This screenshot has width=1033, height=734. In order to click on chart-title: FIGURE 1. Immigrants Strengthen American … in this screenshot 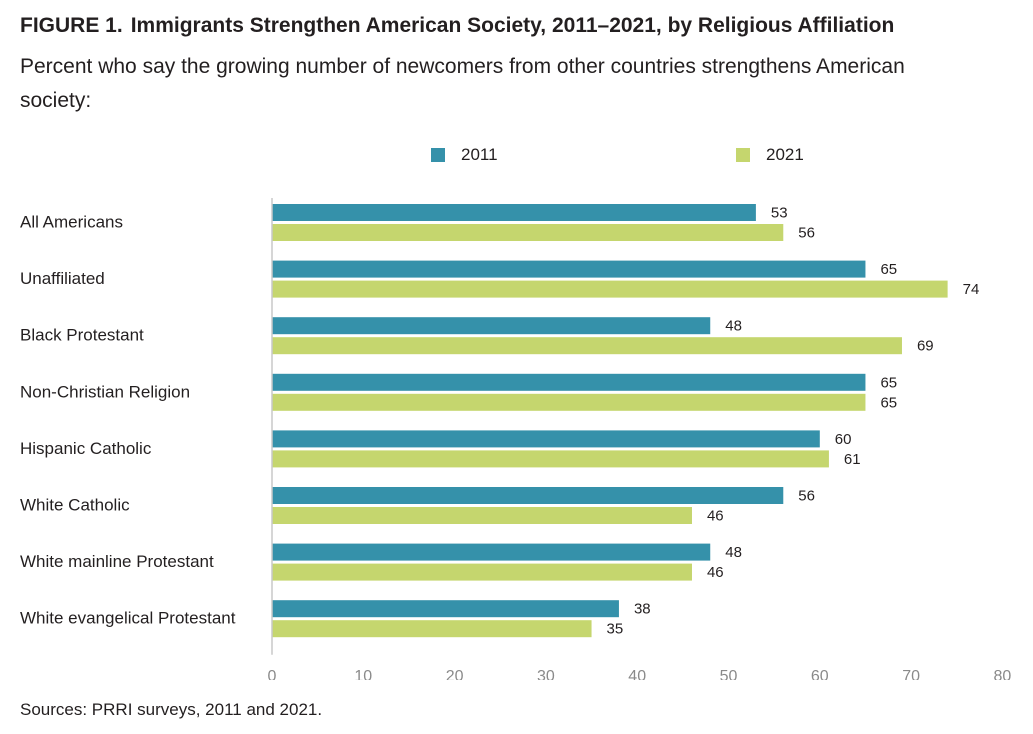, I will do `click(457, 26)`.